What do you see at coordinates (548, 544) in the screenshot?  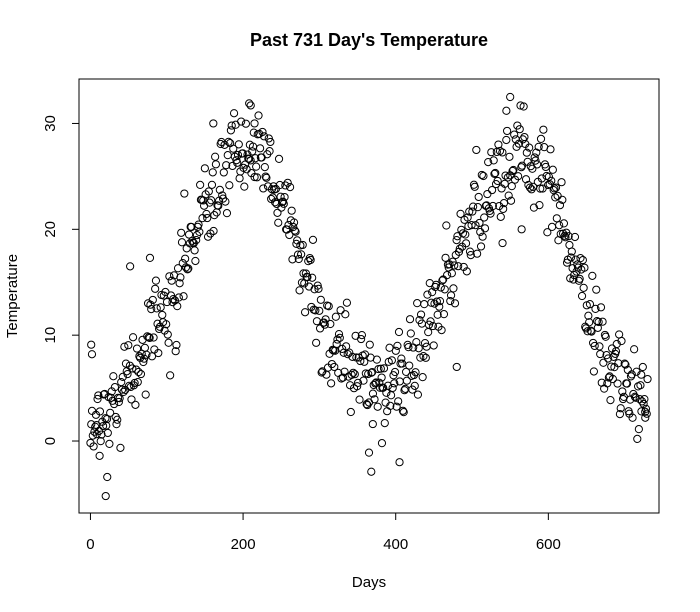 I see `x-tick-label: 600` at bounding box center [548, 544].